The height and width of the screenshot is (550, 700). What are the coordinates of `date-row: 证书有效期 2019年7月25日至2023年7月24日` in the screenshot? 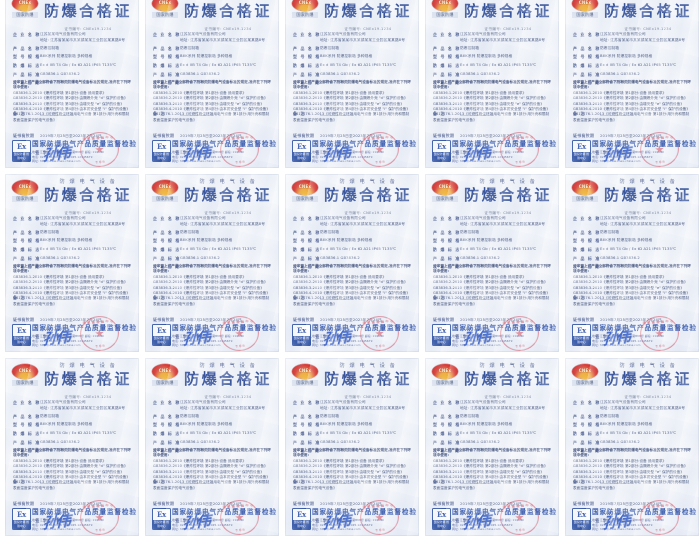 It's located at (492, 320).